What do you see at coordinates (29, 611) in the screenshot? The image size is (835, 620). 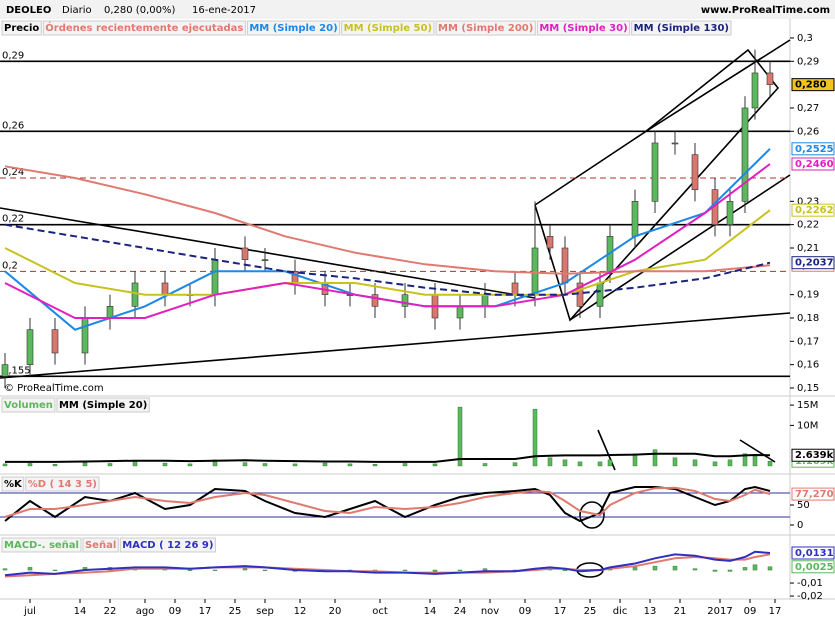 I see `x-tick-label: jul` at bounding box center [29, 611].